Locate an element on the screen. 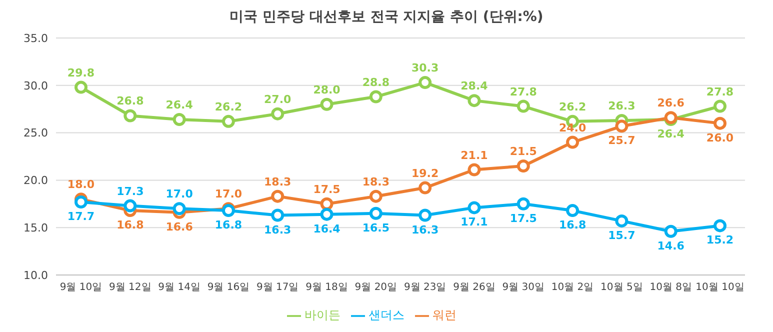  data-label: 27.0 is located at coordinates (278, 99).